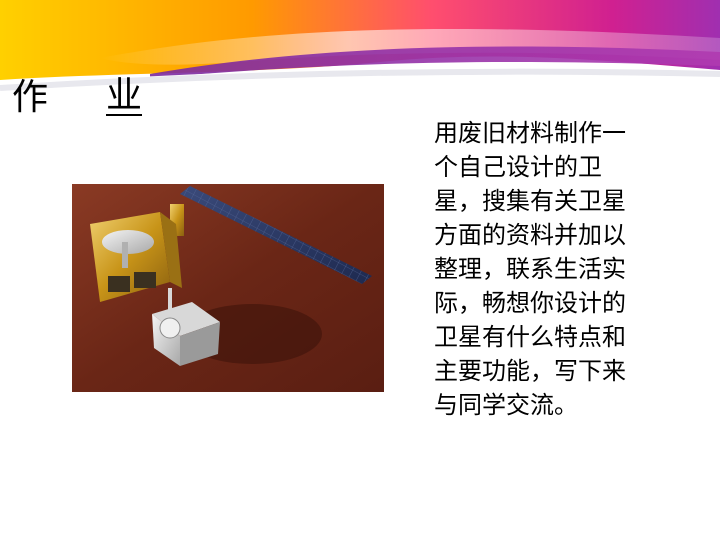 The image size is (720, 540). What do you see at coordinates (77, 96) in the screenshot?
I see `slide-title: 作 业` at bounding box center [77, 96].